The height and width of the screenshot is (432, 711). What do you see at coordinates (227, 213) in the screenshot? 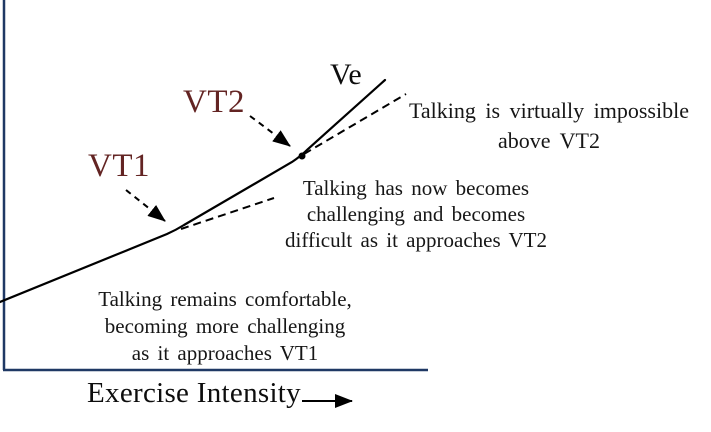
I see `vt1-extrapolation-dashed-line` at bounding box center [227, 213].